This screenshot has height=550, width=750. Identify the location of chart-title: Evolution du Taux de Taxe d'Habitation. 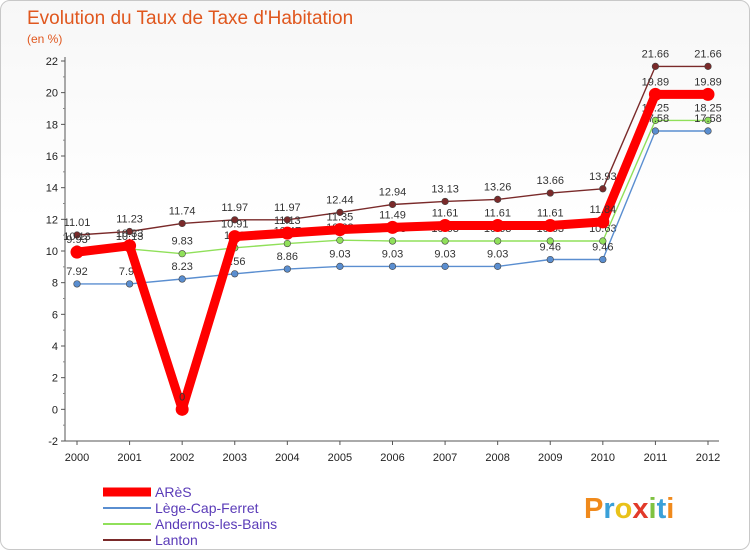
(190, 18).